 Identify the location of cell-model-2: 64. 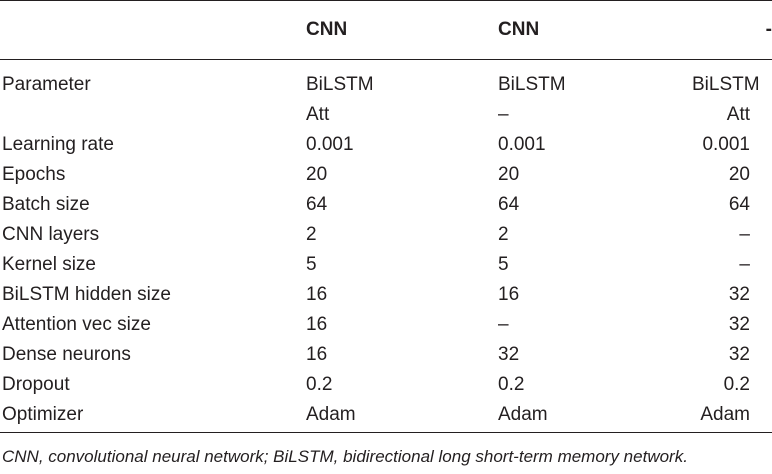
(509, 204).